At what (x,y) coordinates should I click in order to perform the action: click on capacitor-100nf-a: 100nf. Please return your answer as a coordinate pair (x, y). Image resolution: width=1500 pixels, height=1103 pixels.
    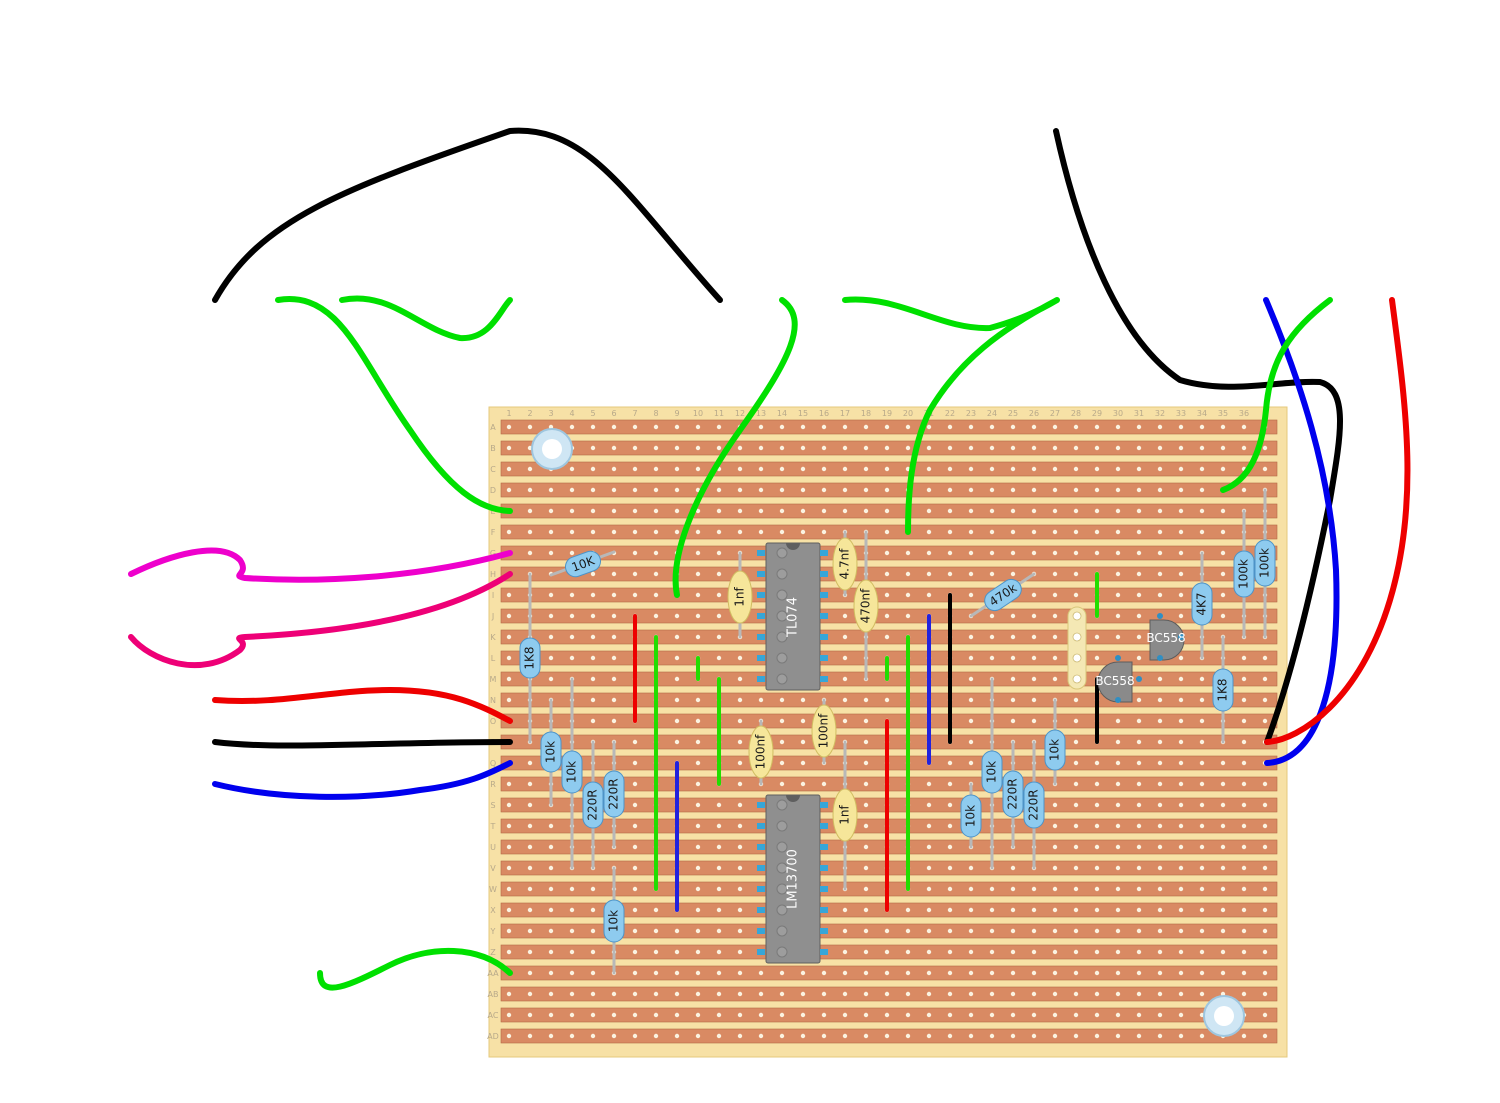
    Looking at the image, I should click on (761, 752).